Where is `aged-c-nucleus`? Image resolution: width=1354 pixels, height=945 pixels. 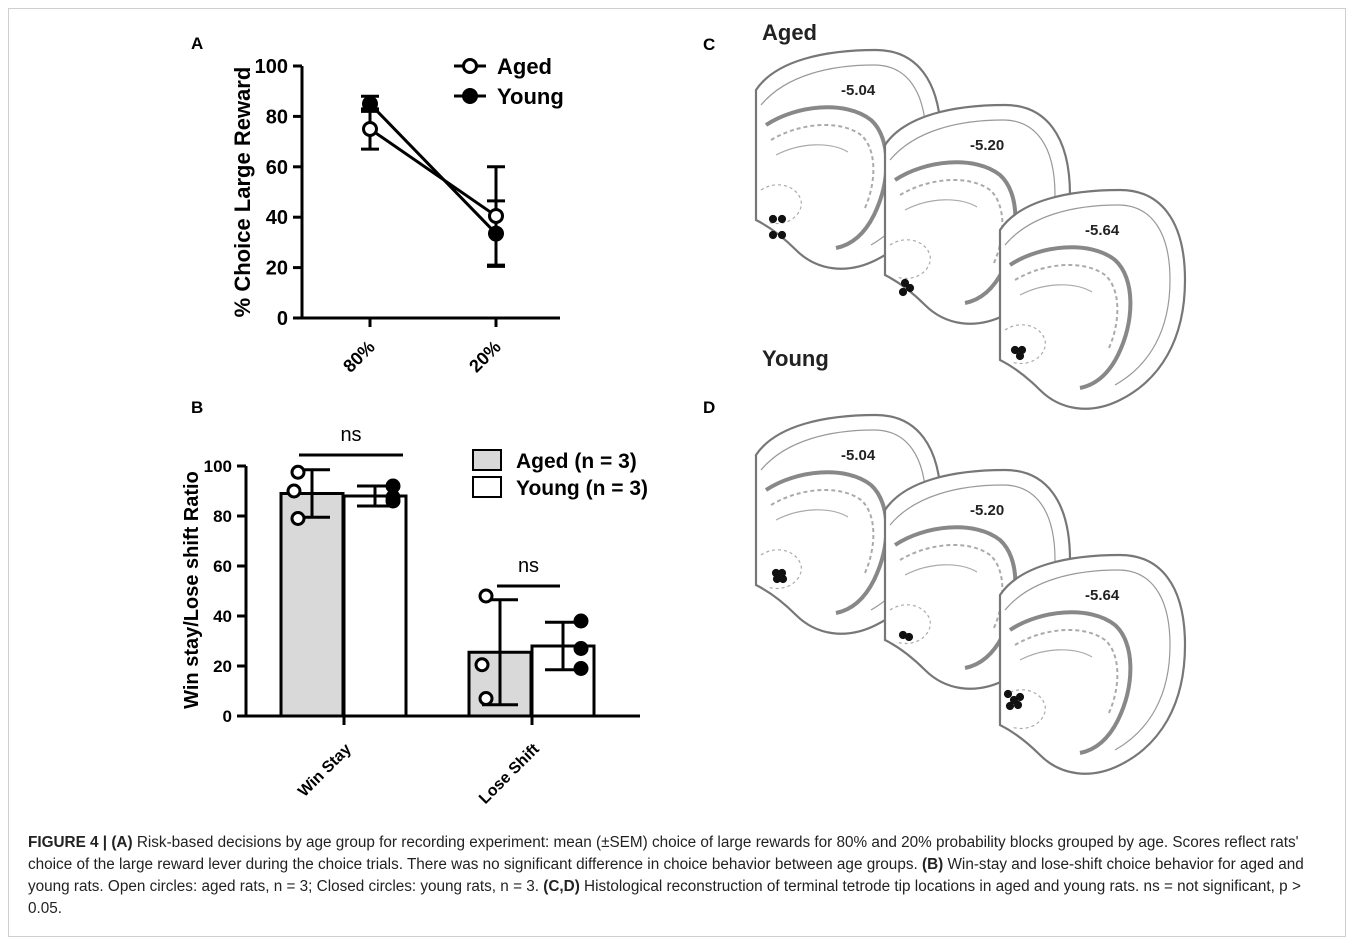 aged-c-nucleus is located at coordinates (1025, 344).